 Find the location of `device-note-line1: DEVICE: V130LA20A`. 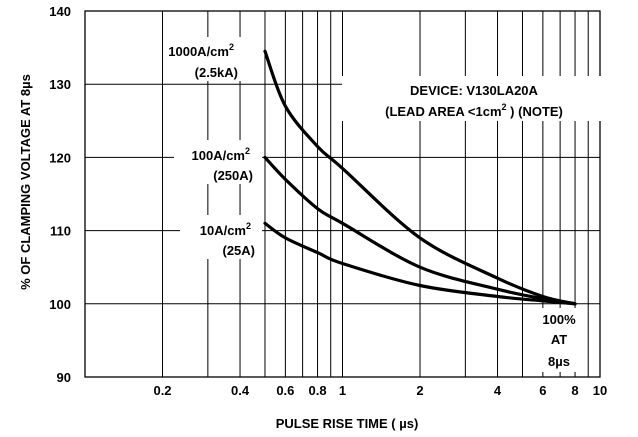

device-note-line1: DEVICE: V130LA20A is located at coordinates (474, 90).